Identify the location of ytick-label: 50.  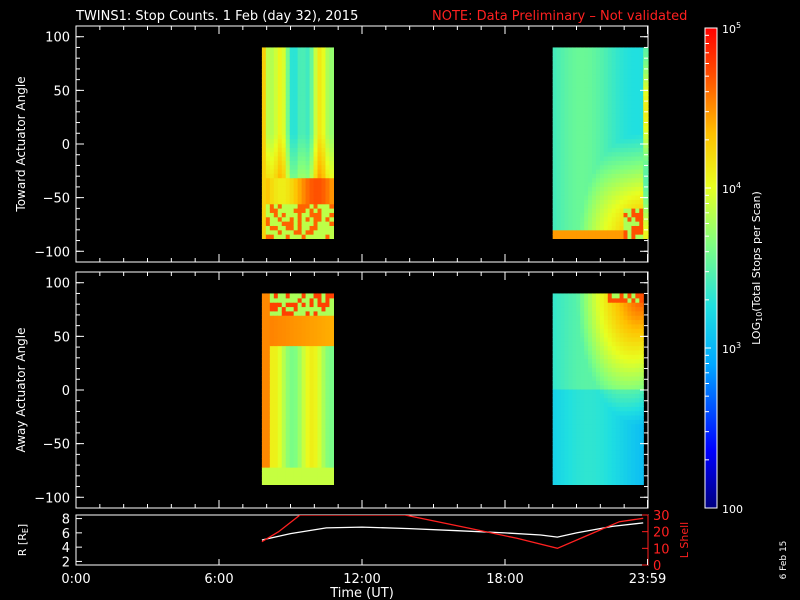
(61, 91).